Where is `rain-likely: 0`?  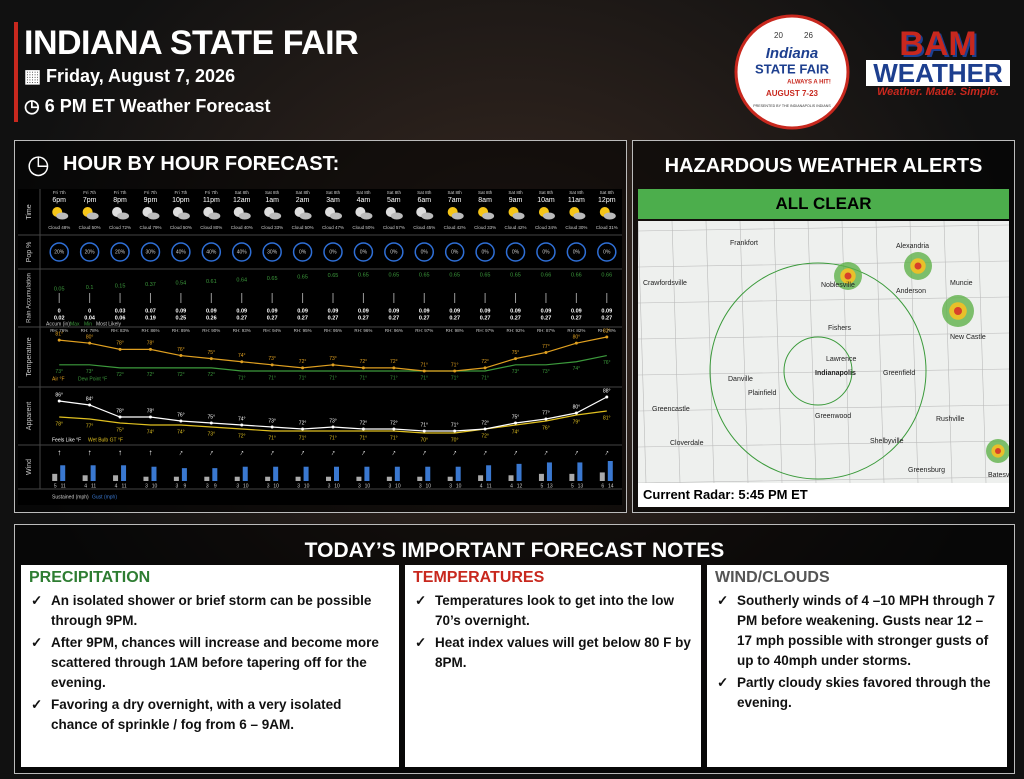
rain-likely: 0 is located at coordinates (89, 311).